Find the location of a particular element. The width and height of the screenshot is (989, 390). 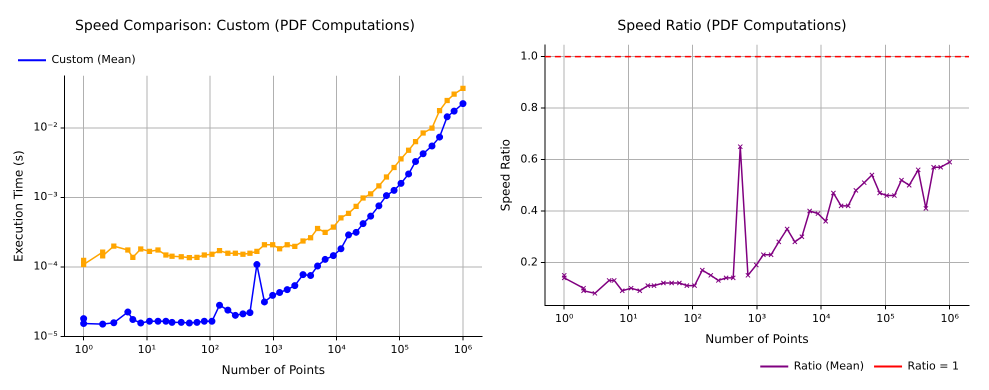

x-tick-label: 10⁰ is located at coordinates (84, 349).